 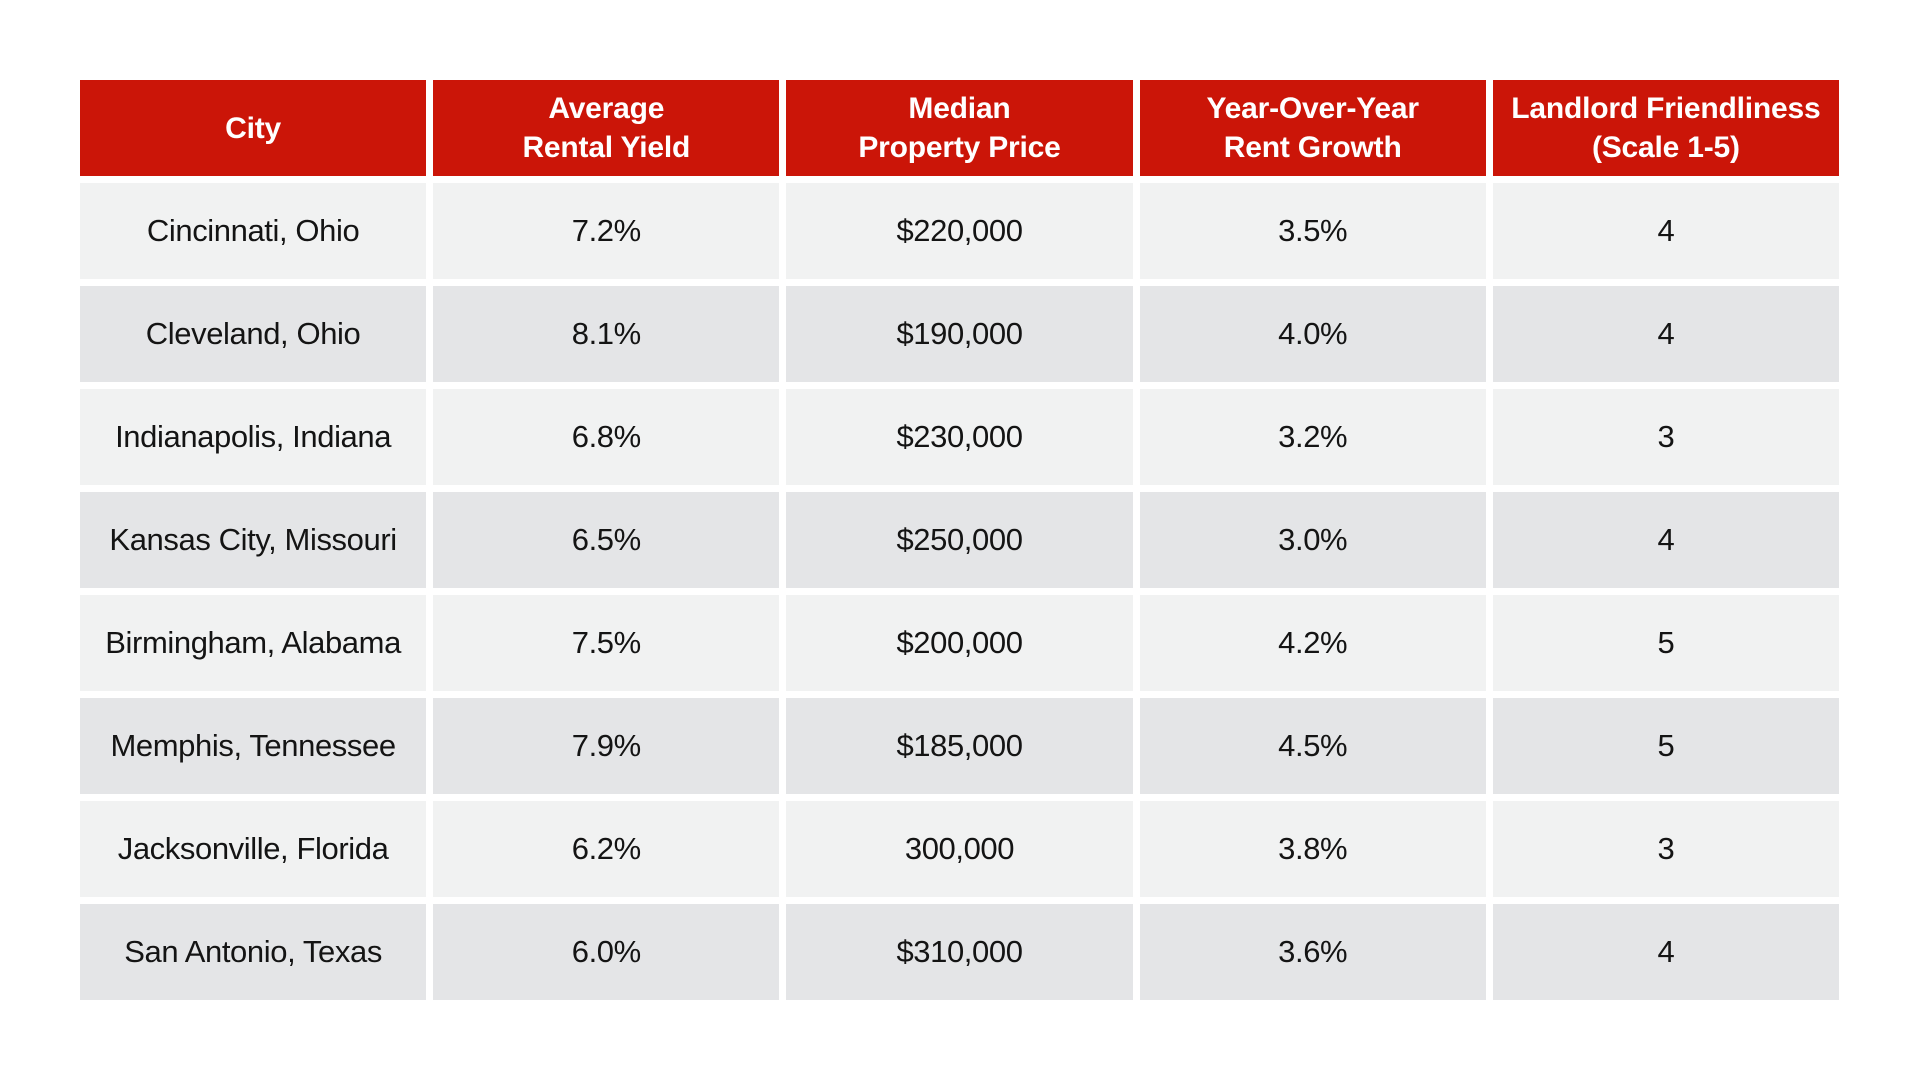 I want to click on cell-median-property-price: $220,000, so click(x=959, y=231).